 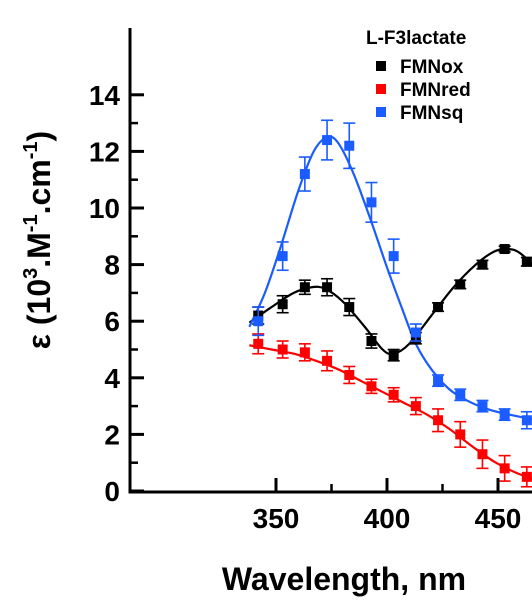 What do you see at coordinates (387, 518) in the screenshot?
I see `x-tick-label: 400` at bounding box center [387, 518].